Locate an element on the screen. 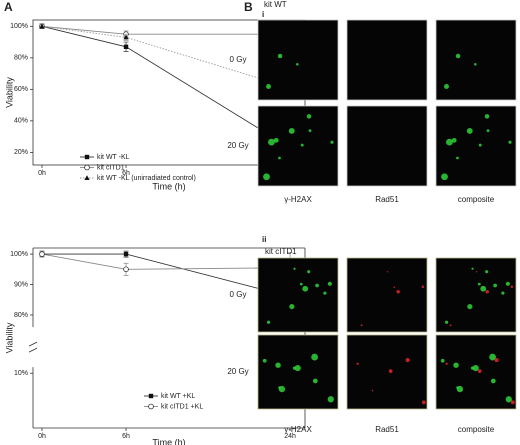 The height and width of the screenshot is (445, 520). section-title: kit cITD1 is located at coordinates (281, 251).